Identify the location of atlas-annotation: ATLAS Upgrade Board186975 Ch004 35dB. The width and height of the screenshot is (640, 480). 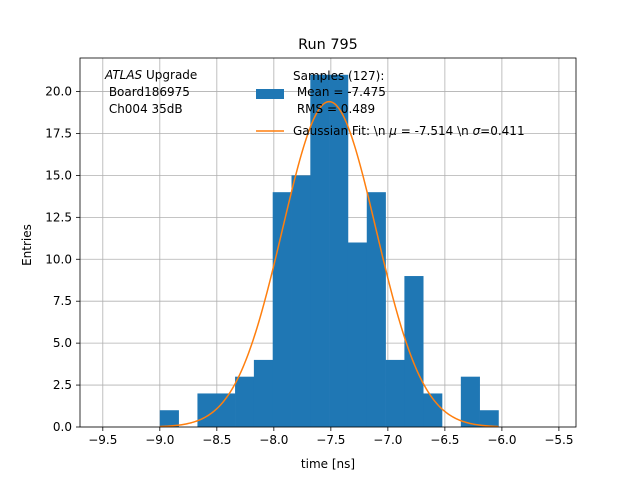
(150, 92).